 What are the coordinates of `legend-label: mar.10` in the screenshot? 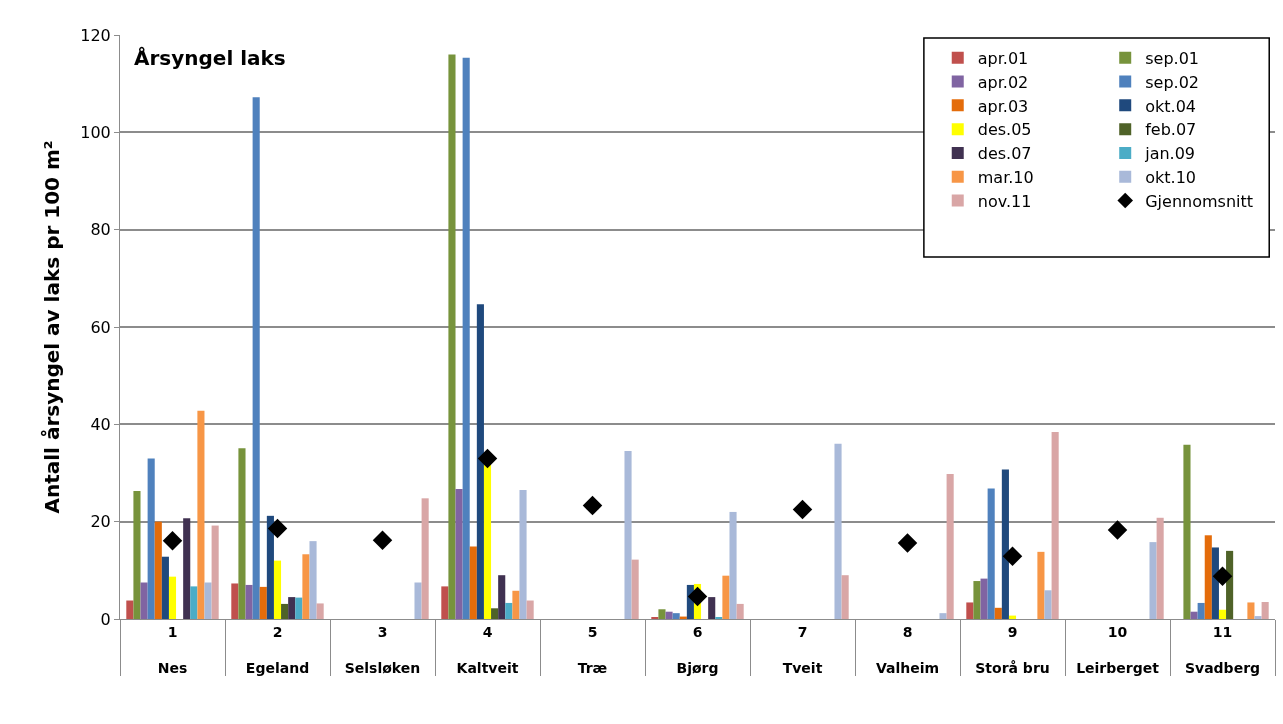 It's located at (1005, 177).